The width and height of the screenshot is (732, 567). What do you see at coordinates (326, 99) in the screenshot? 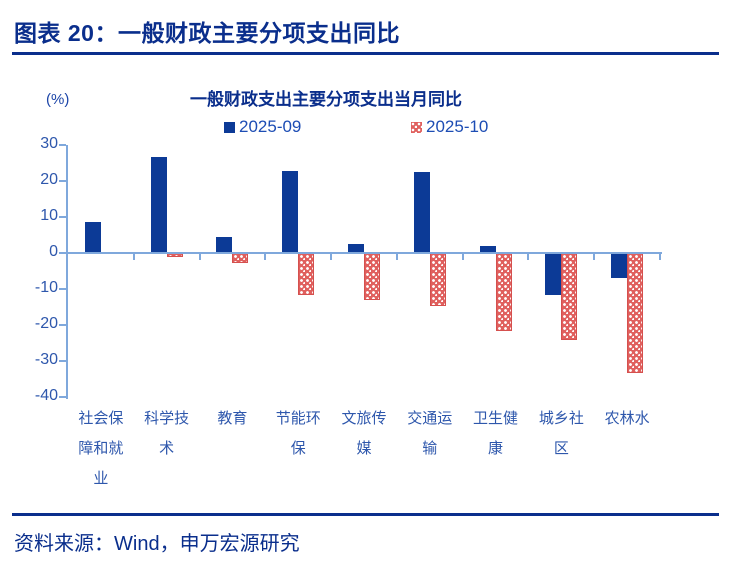
I see `chart-title: 一般财政支出主要分项支出当月同比` at bounding box center [326, 99].